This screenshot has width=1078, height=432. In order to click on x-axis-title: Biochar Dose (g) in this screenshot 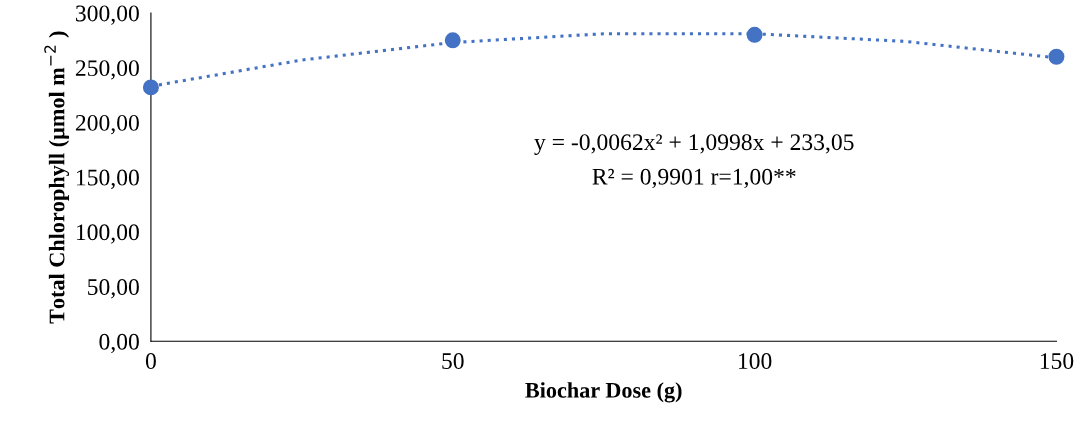, I will do `click(603, 392)`.